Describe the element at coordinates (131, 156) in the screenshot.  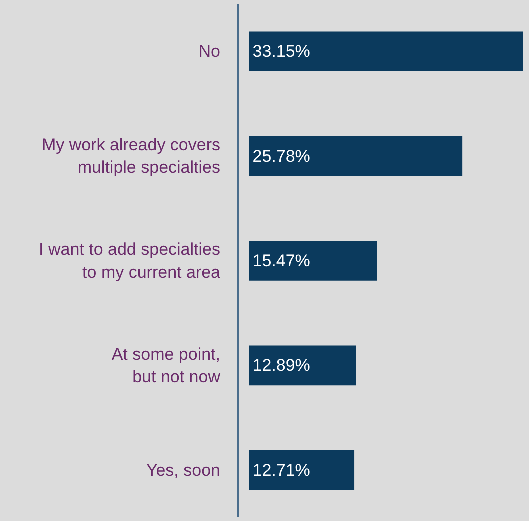
I see `y-tick-label: My work already covers multiple specialties` at that location.